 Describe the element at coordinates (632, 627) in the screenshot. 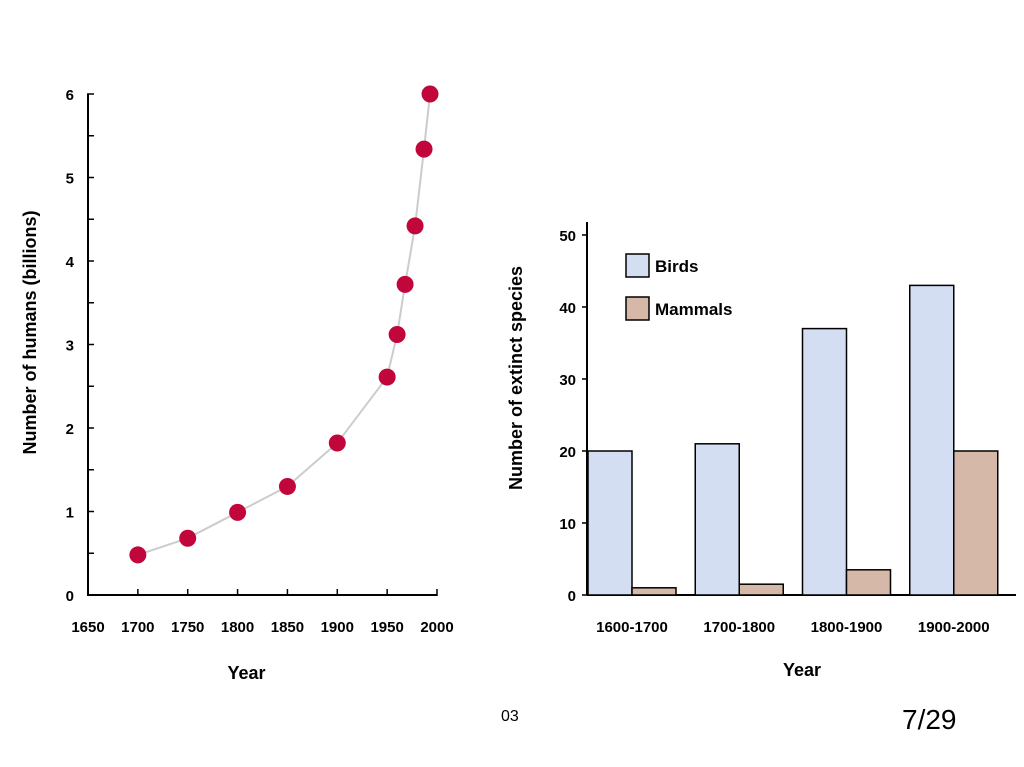

I see `x-tick-label: 1600-1700` at that location.